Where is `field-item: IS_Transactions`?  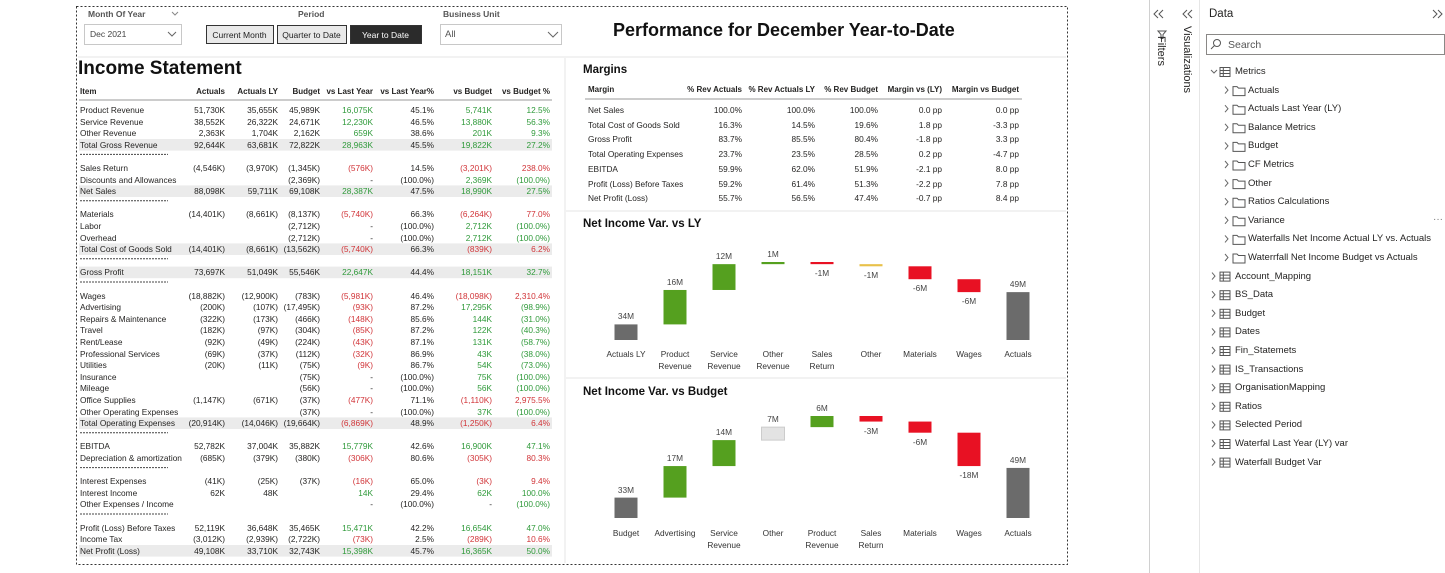 field-item: IS_Transactions is located at coordinates (1269, 369).